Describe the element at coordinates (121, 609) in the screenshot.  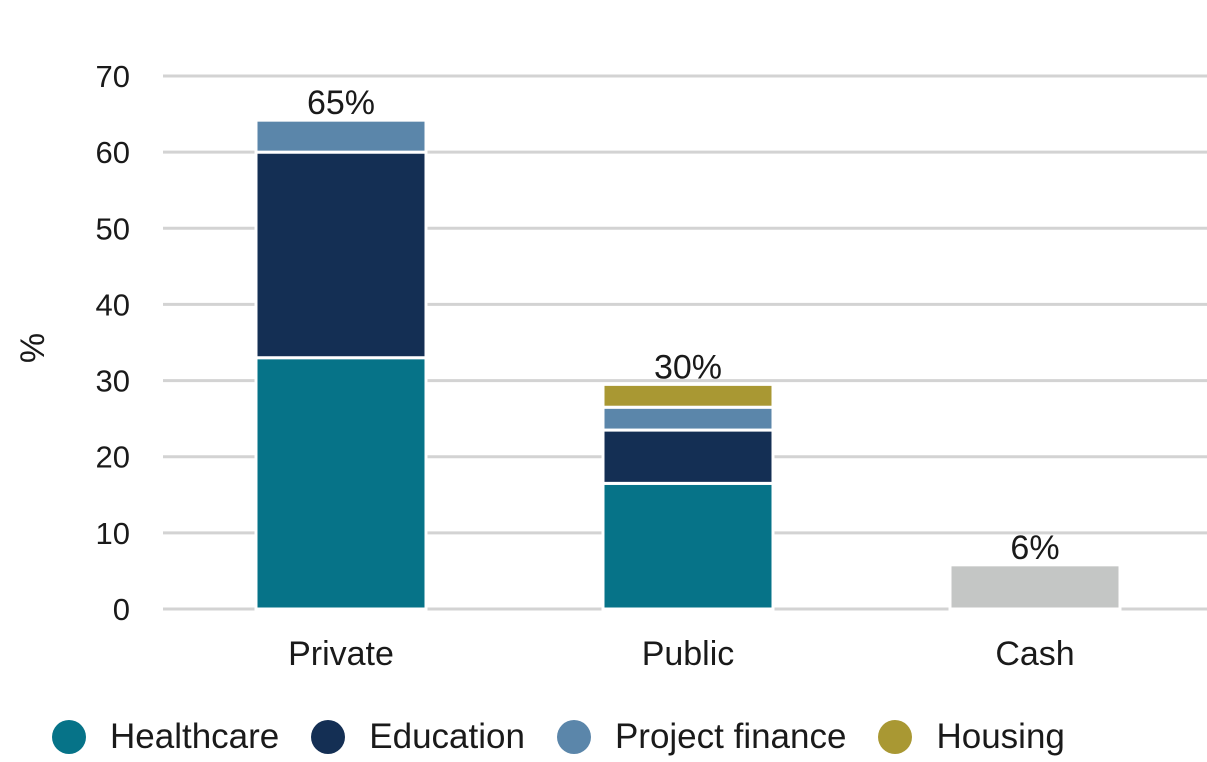
I see `y-tick-label: 0` at that location.